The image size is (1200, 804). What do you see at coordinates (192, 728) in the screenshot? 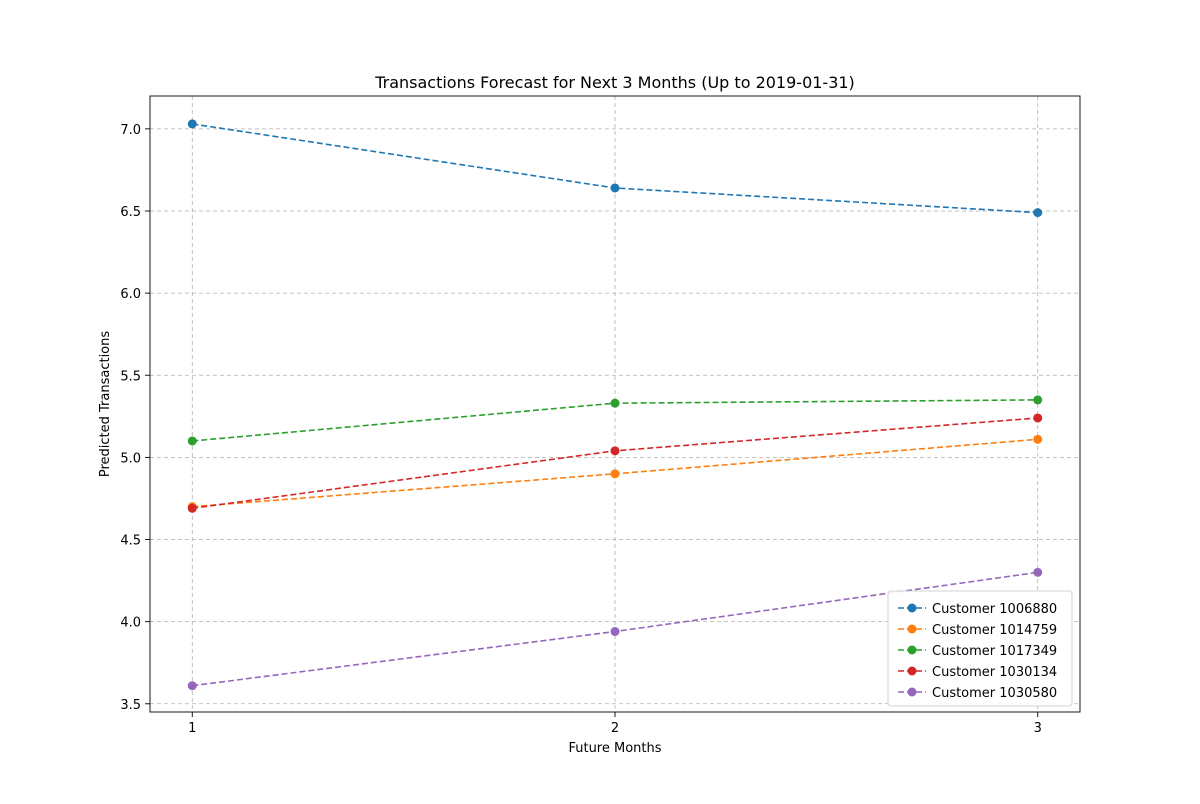
I see `x-tick-label: 1` at bounding box center [192, 728].